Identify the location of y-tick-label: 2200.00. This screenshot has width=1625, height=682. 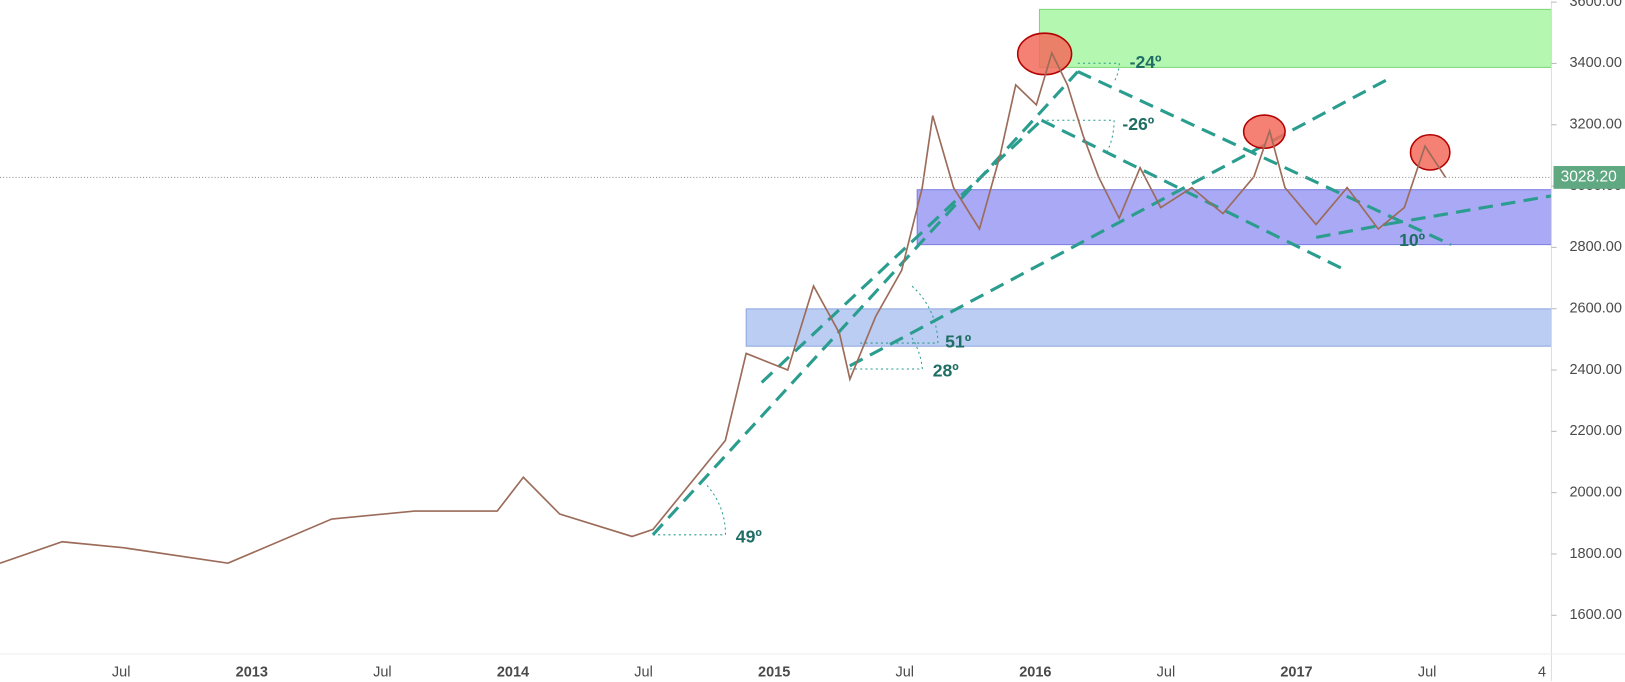
(1595, 431).